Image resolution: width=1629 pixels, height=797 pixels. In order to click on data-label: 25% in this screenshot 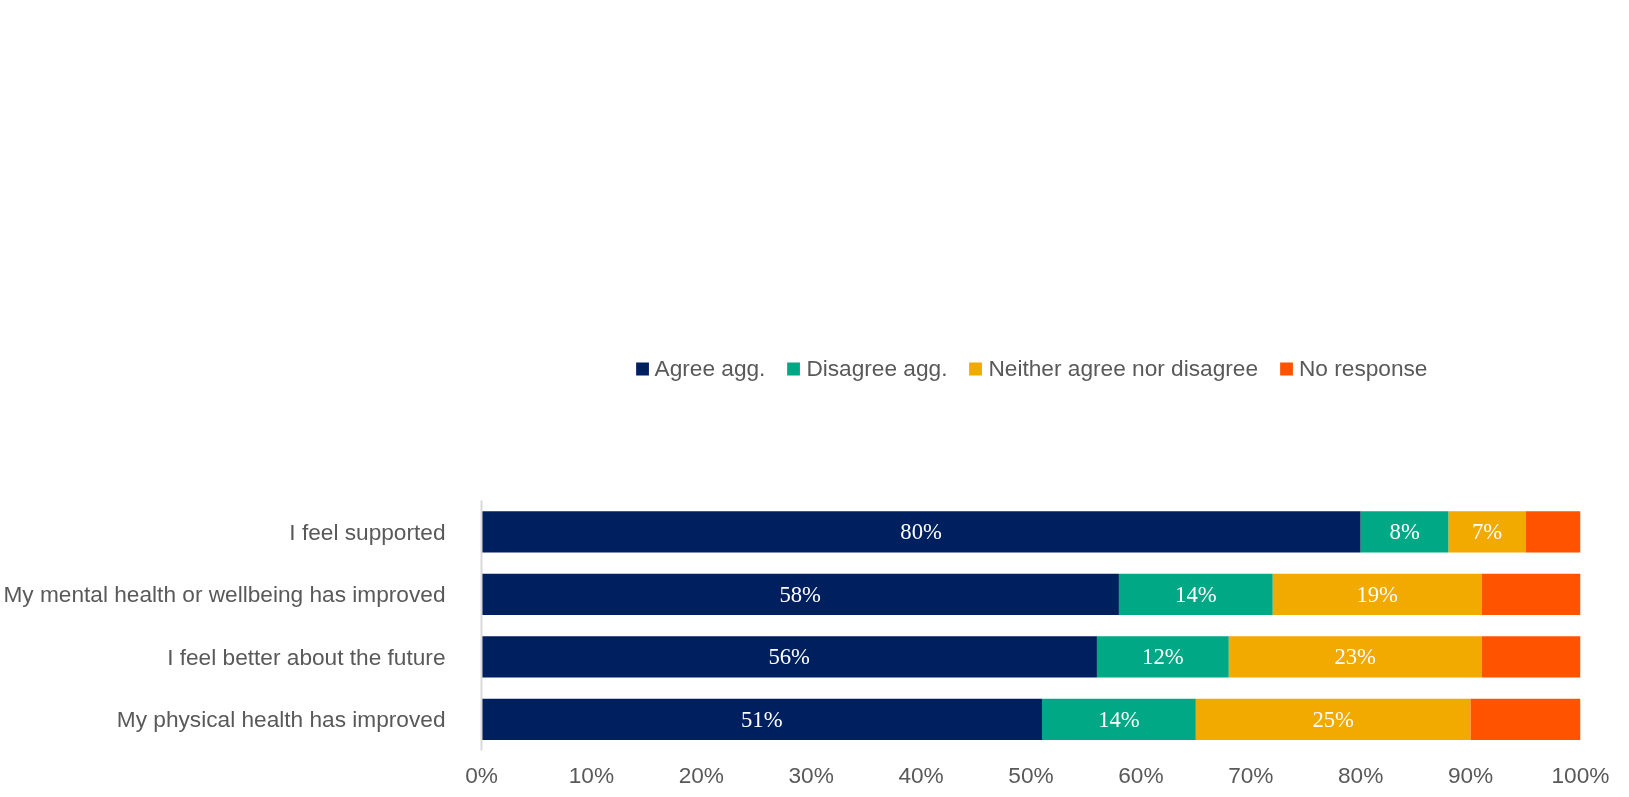, I will do `click(1333, 719)`.